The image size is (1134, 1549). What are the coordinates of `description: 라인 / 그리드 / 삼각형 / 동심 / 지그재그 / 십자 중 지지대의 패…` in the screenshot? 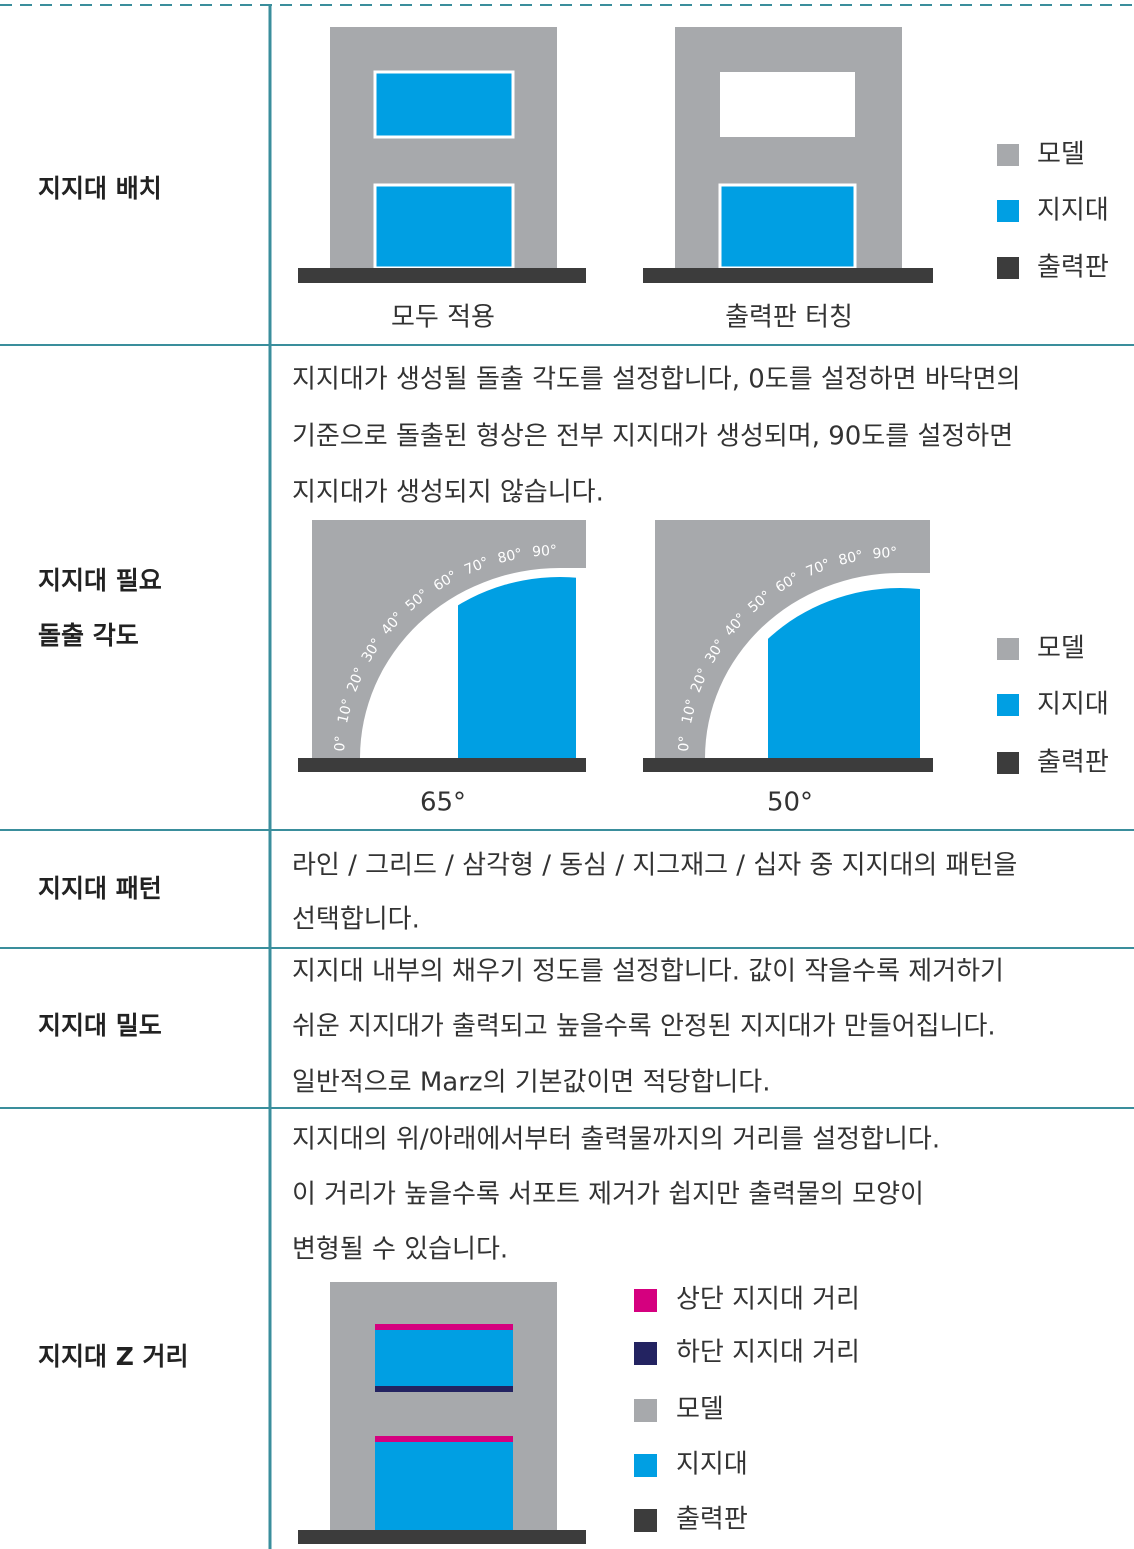 It's located at (654, 866).